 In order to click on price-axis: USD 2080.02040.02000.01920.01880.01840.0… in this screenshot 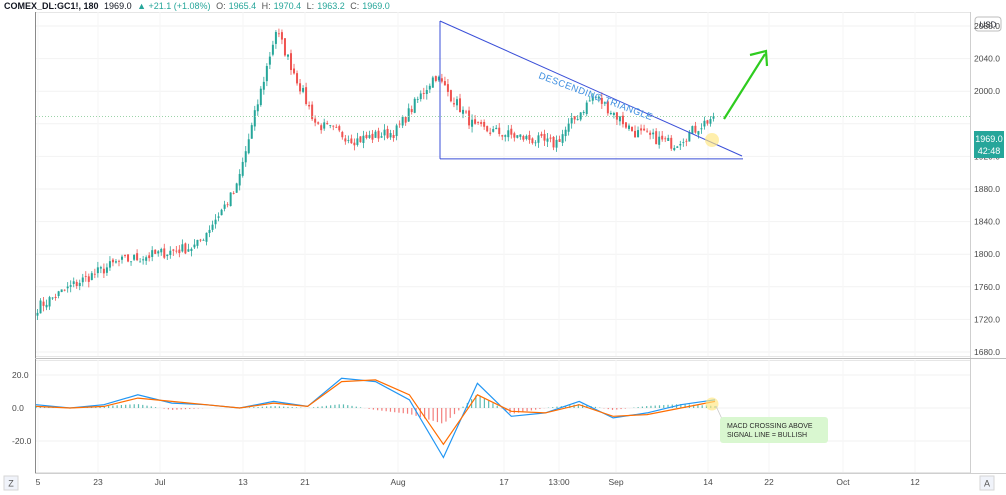, I will do `click(989, 186)`.